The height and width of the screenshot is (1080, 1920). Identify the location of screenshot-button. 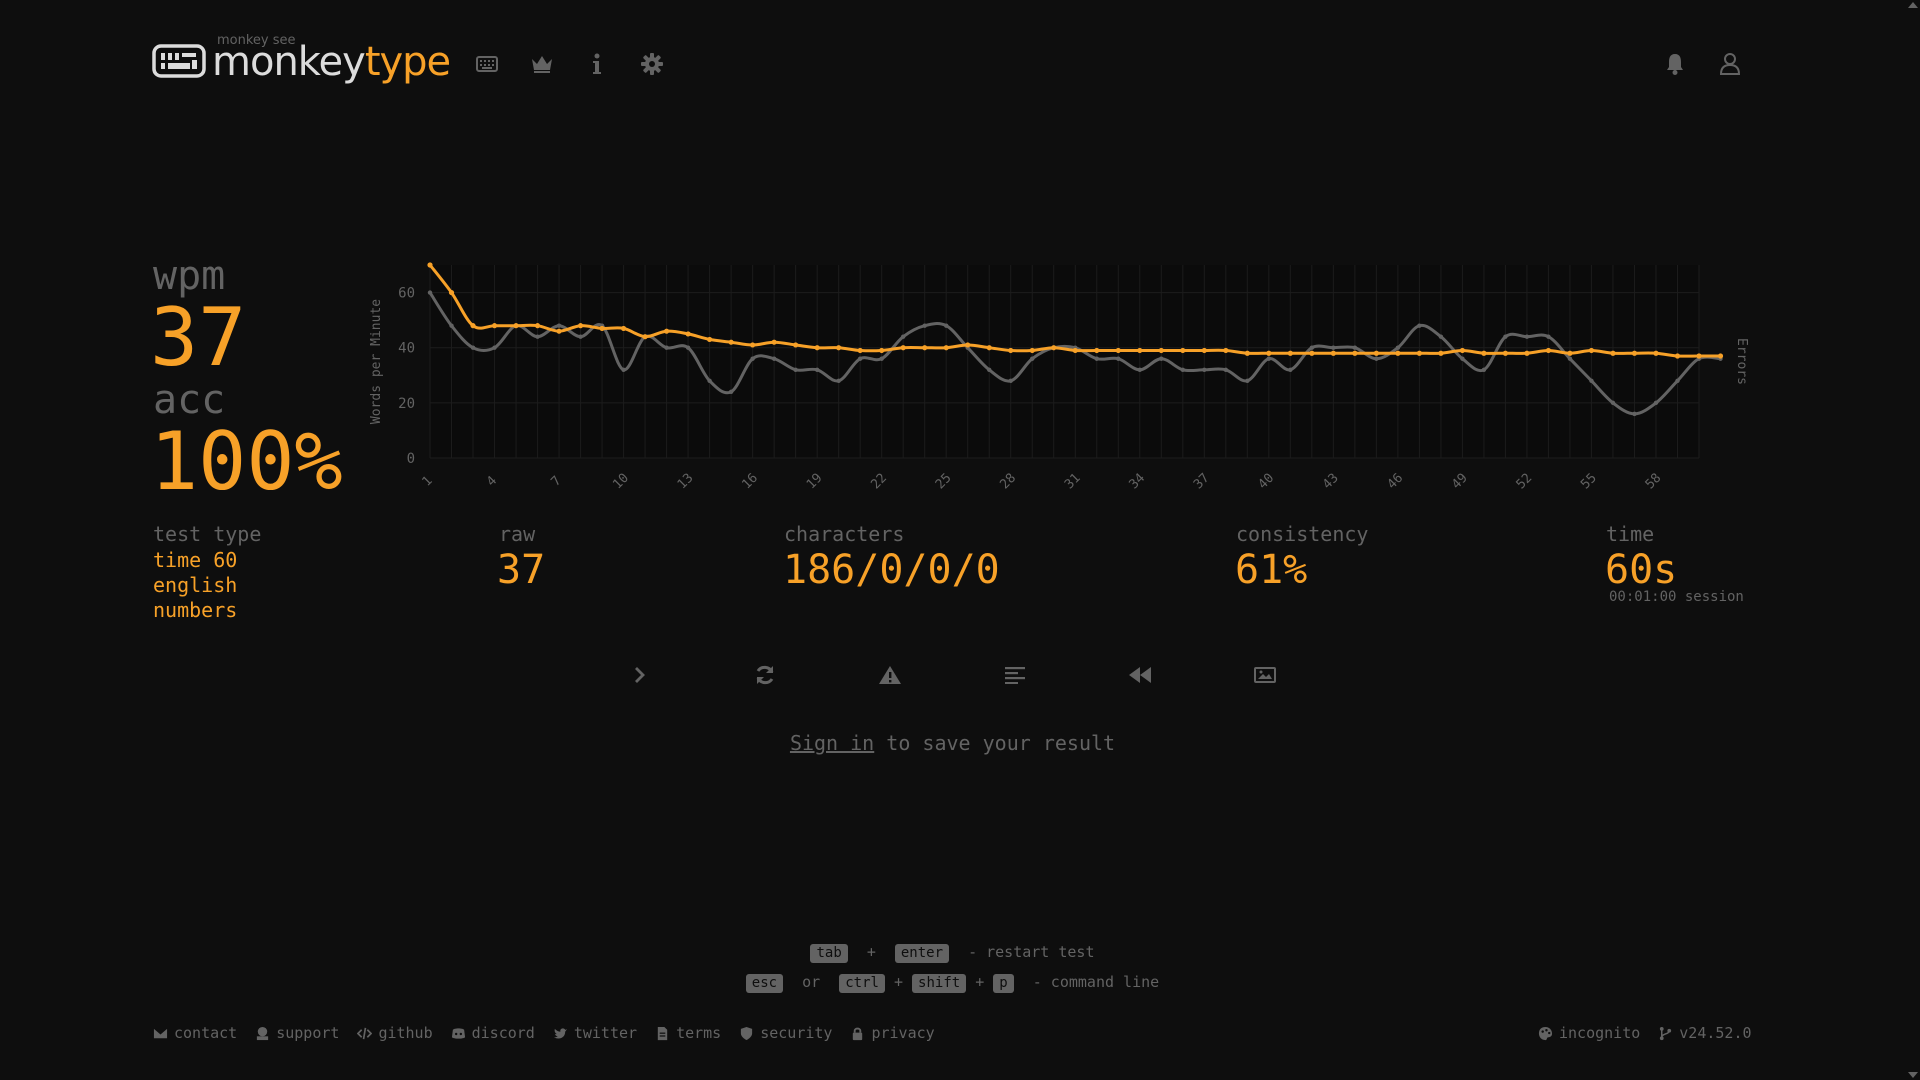
(1265, 675).